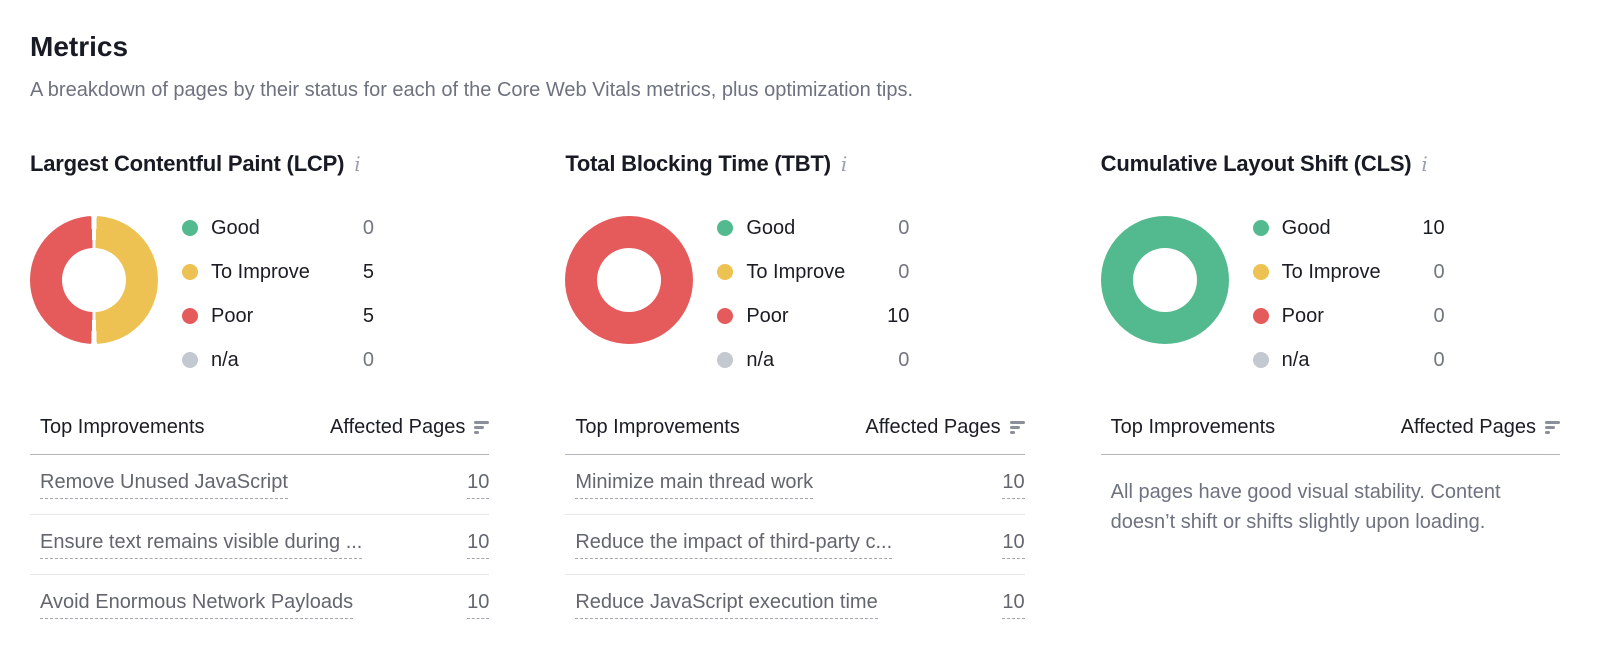 The width and height of the screenshot is (1600, 670). Describe the element at coordinates (629, 280) in the screenshot. I see `donut-chart-tbt` at that location.